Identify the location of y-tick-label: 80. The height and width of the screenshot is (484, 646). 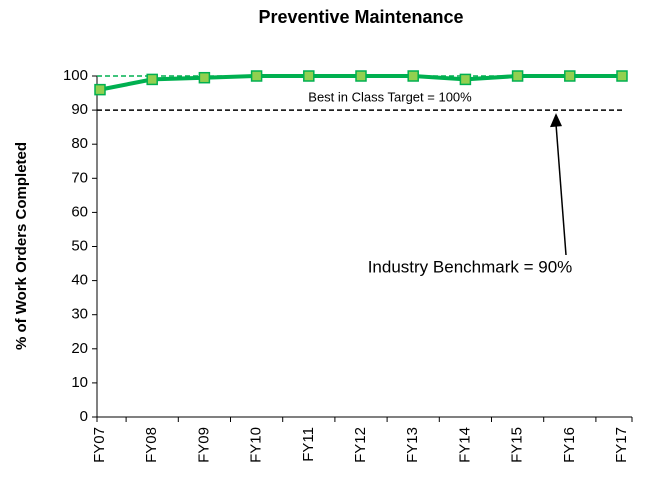
(79, 143).